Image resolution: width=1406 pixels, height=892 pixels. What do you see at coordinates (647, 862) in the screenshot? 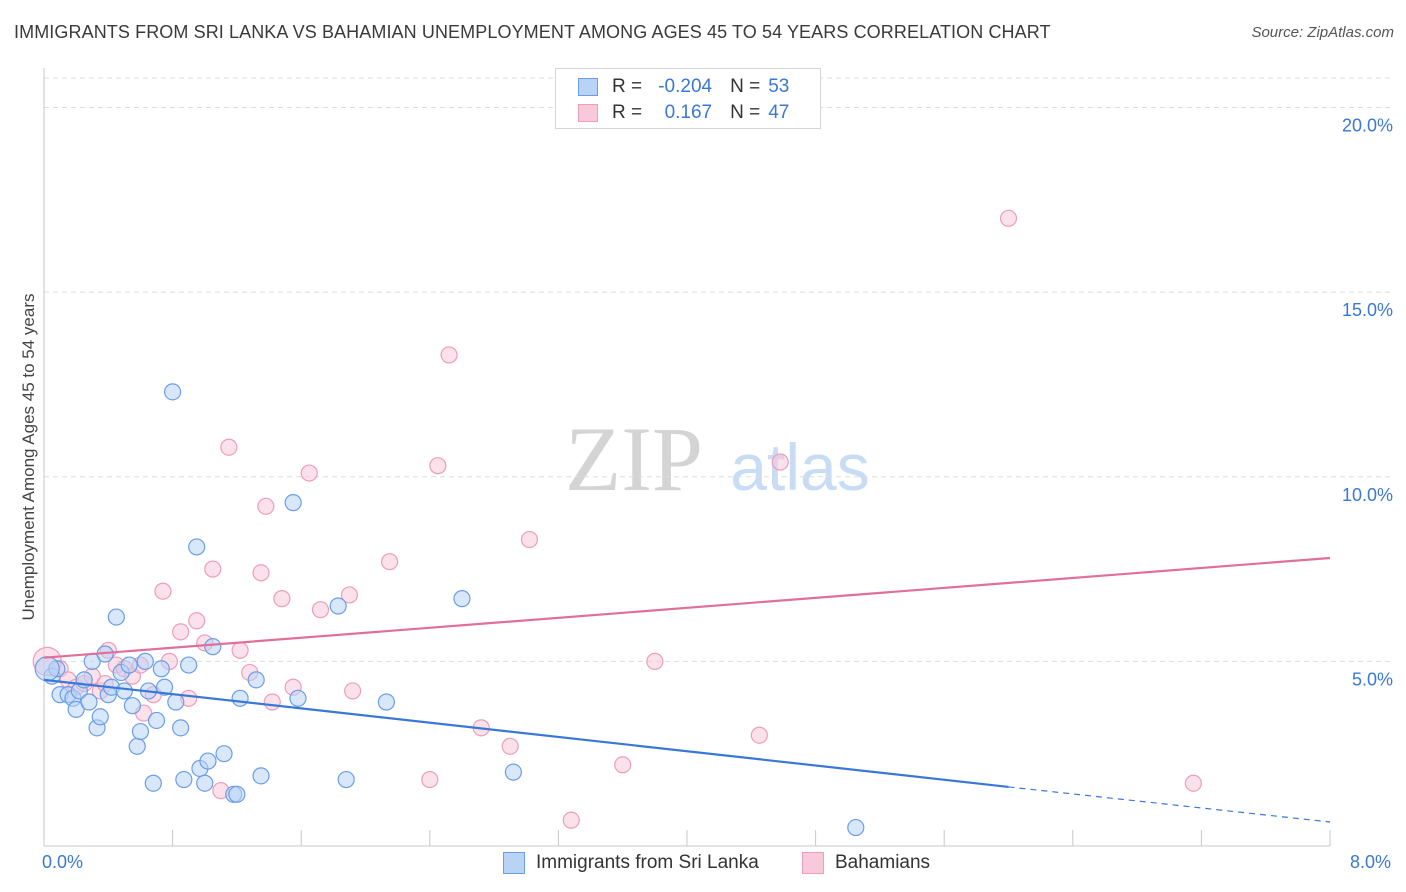
I see `legend-label-sri-lanka: Immigrants from Sri Lanka` at bounding box center [647, 862].